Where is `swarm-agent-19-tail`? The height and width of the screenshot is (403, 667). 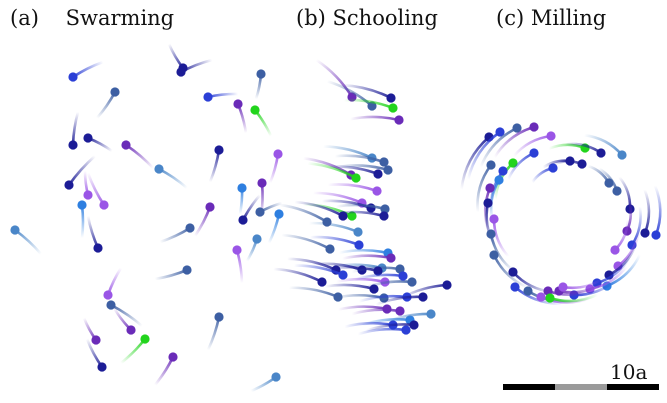
swarm-agent-19-tail is located at coordinates (28, 242).